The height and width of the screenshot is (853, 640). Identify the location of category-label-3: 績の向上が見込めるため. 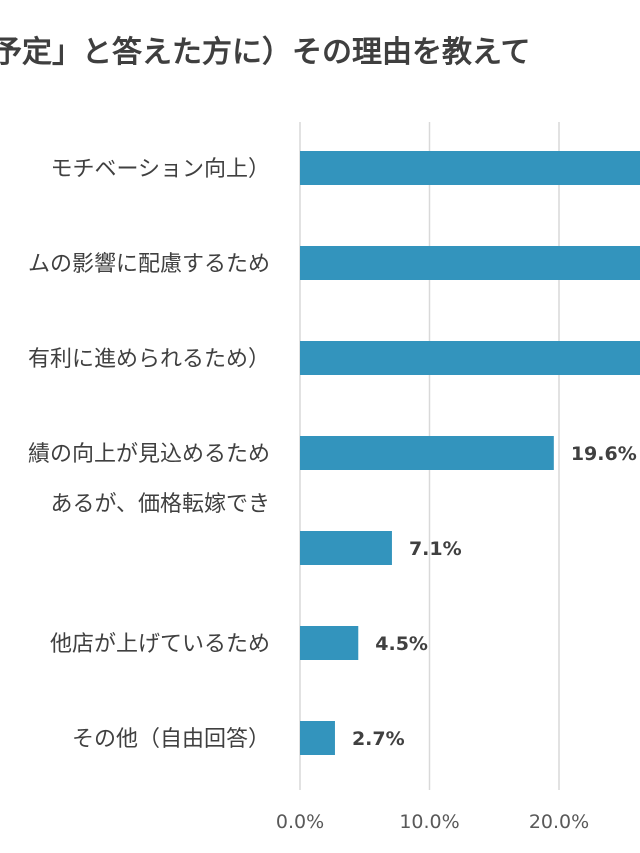
(149, 454).